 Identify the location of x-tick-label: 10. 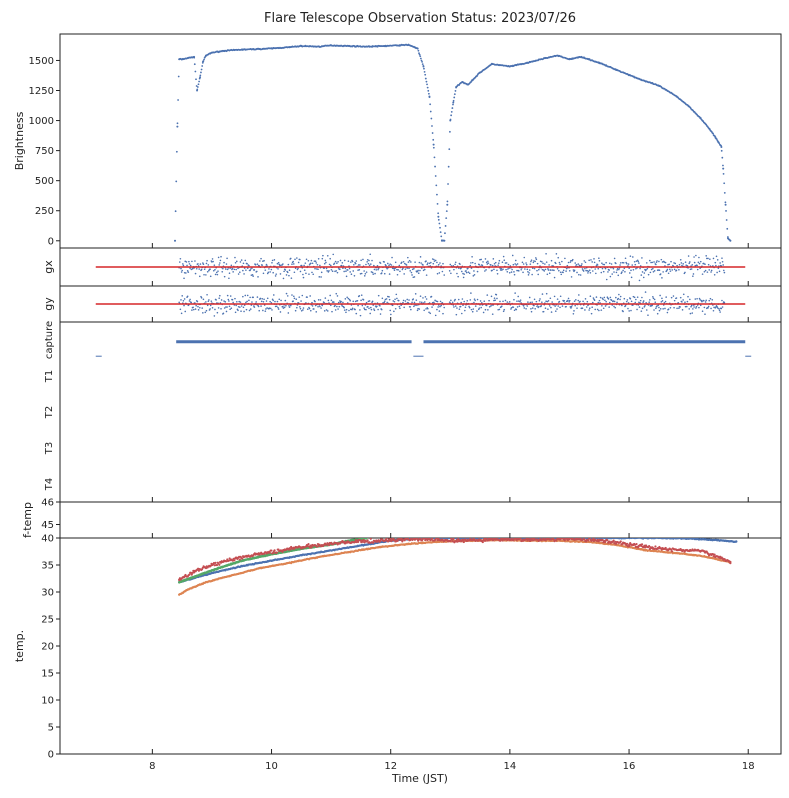
(271, 766).